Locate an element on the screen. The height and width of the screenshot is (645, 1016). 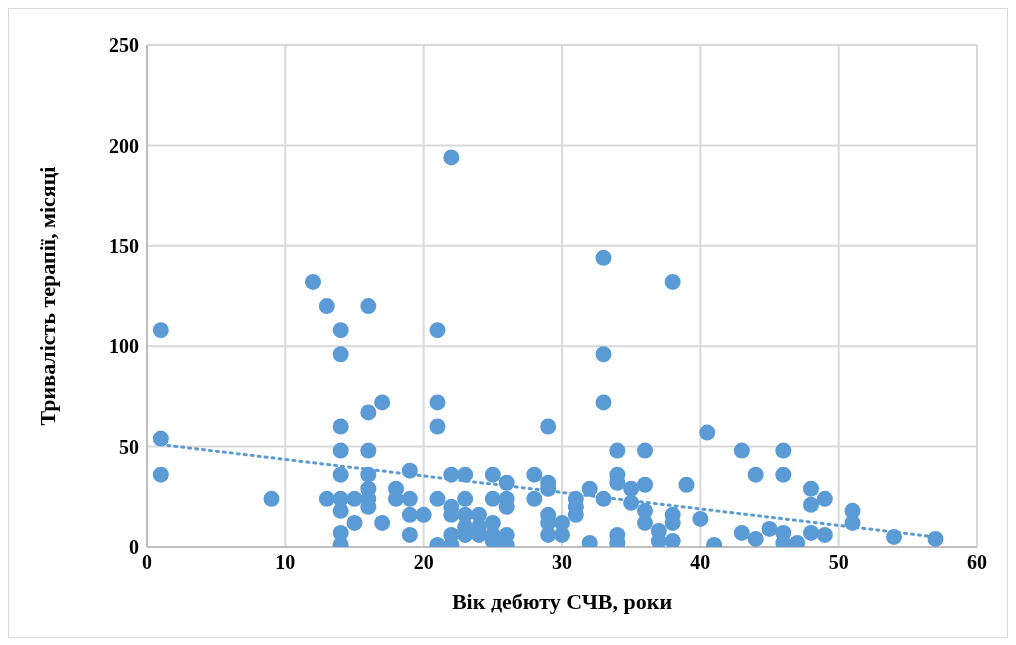
x-axis-title: Вік дебюту СЧВ, роки is located at coordinates (562, 601).